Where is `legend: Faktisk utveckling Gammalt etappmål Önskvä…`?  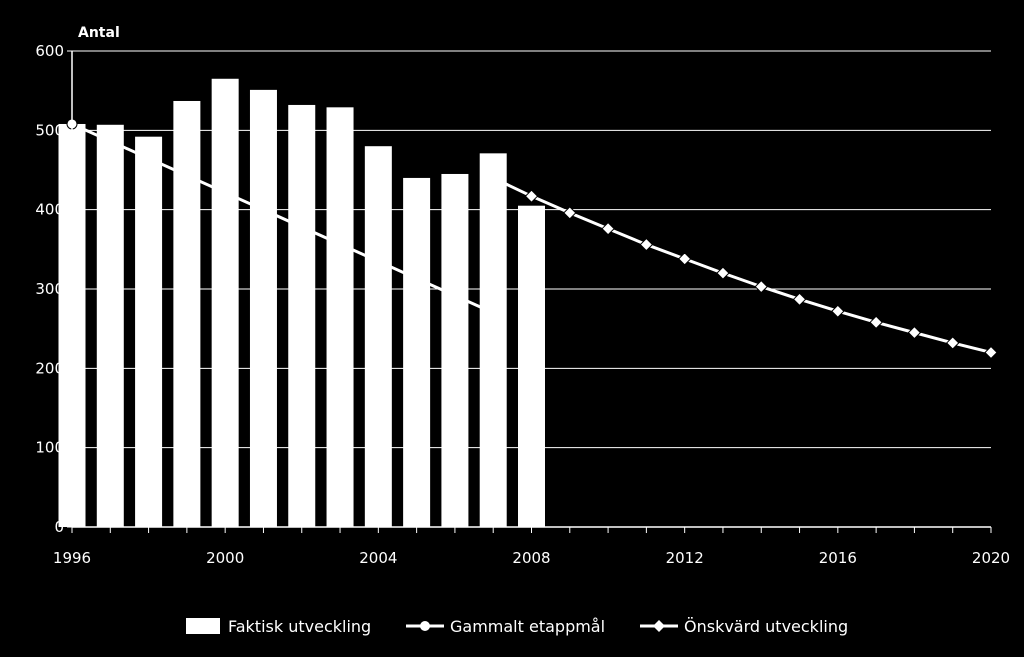 legend: Faktisk utveckling Gammalt etappmål Önskvä… is located at coordinates (517, 626).